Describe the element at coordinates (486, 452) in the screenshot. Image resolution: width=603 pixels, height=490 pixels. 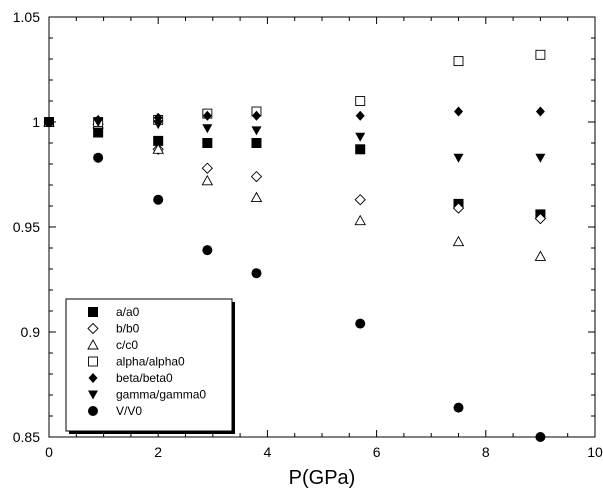
I see `x-tick-label: 8` at that location.